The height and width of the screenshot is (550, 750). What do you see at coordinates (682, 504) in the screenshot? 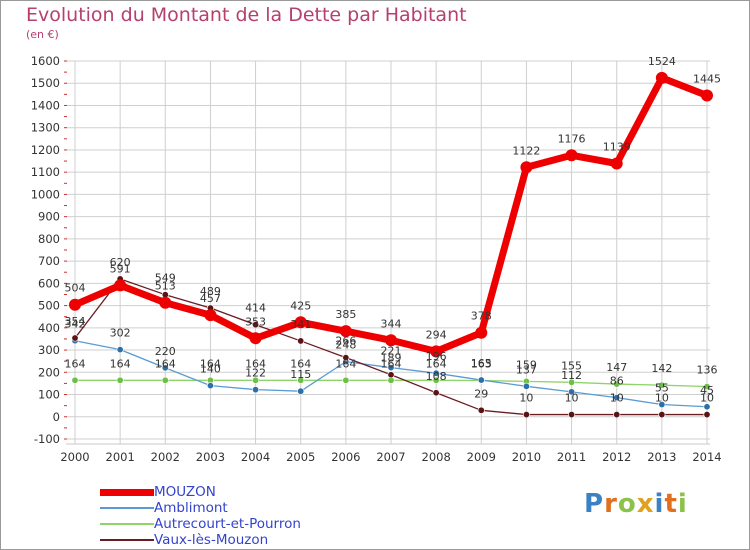
I see `logo-letter: i` at bounding box center [682, 504].